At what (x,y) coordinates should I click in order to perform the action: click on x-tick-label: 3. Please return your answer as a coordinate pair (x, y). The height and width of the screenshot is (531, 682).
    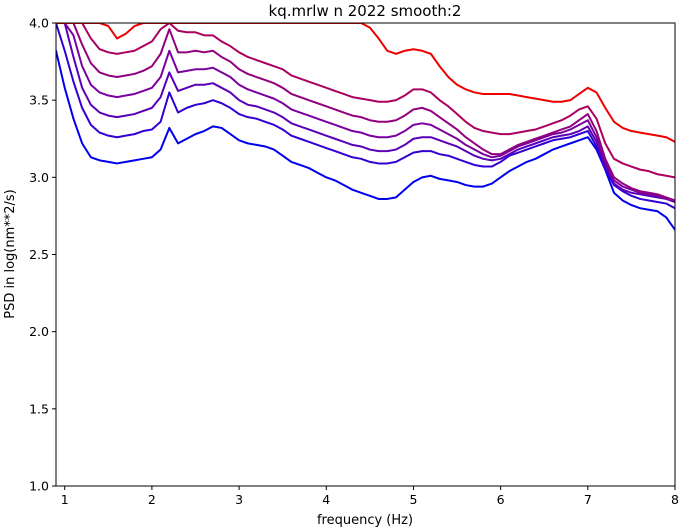
    Looking at the image, I should click on (239, 499).